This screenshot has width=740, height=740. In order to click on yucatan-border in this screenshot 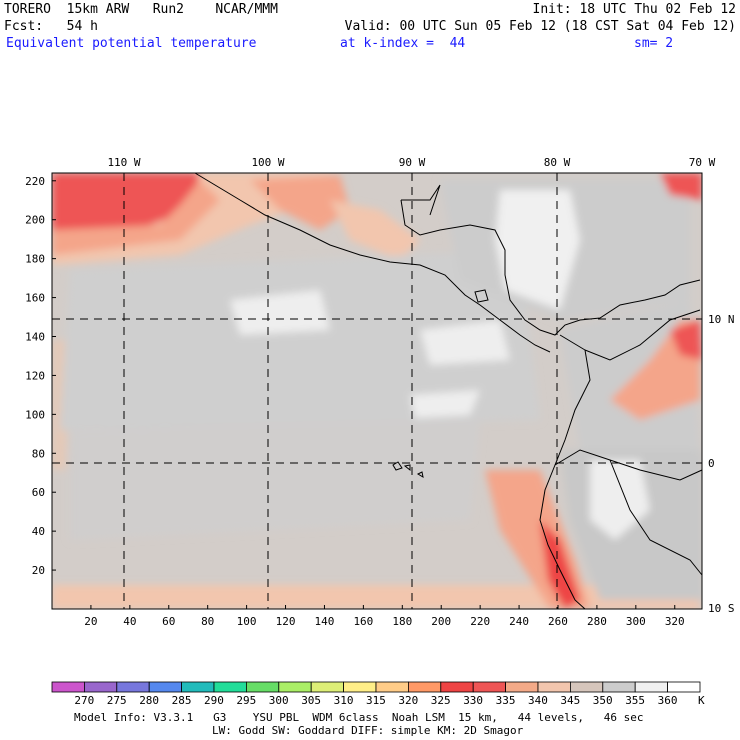, I will do `click(421, 200)`.